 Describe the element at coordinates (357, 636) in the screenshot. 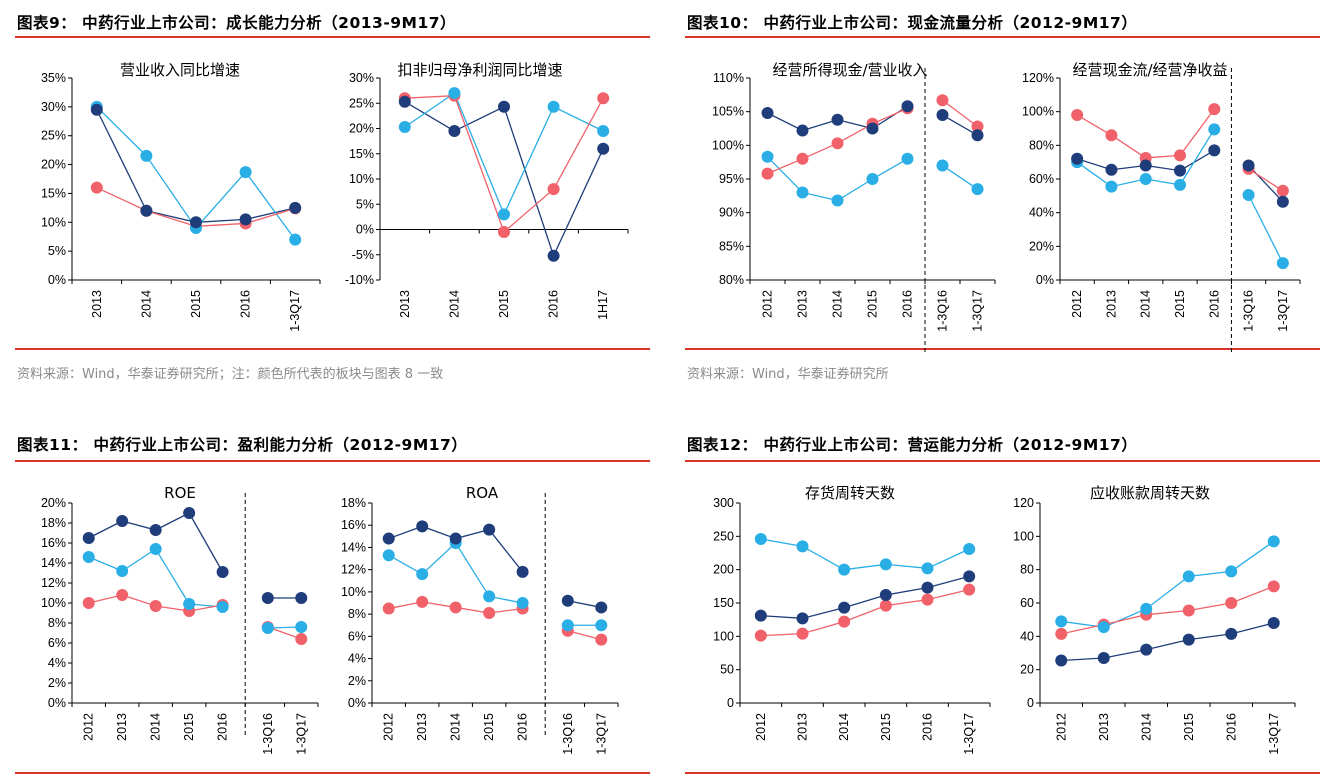

I see `y-tick-label: 6%` at that location.